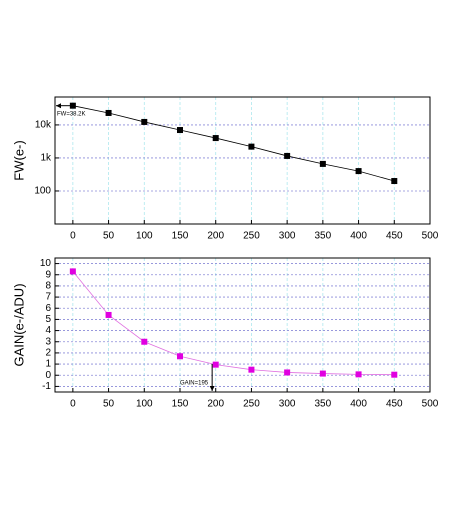  I want to click on y-tick-label: 10, so click(46, 263).